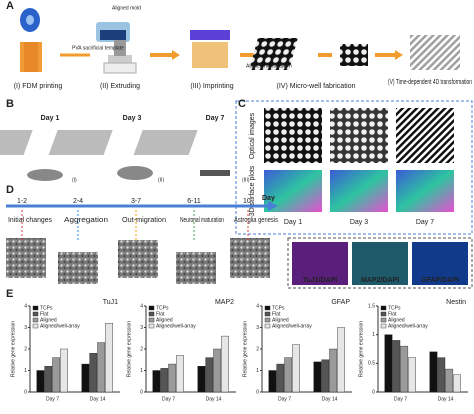  I want to click on stain-label: GFAP/DAPI, so click(440, 280).